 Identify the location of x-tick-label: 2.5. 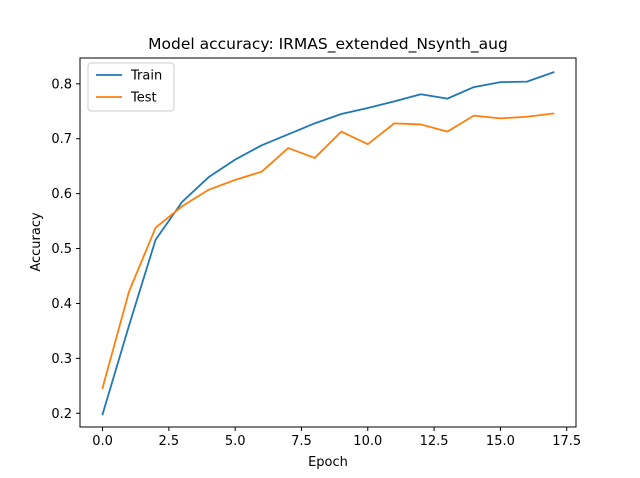
(169, 441).